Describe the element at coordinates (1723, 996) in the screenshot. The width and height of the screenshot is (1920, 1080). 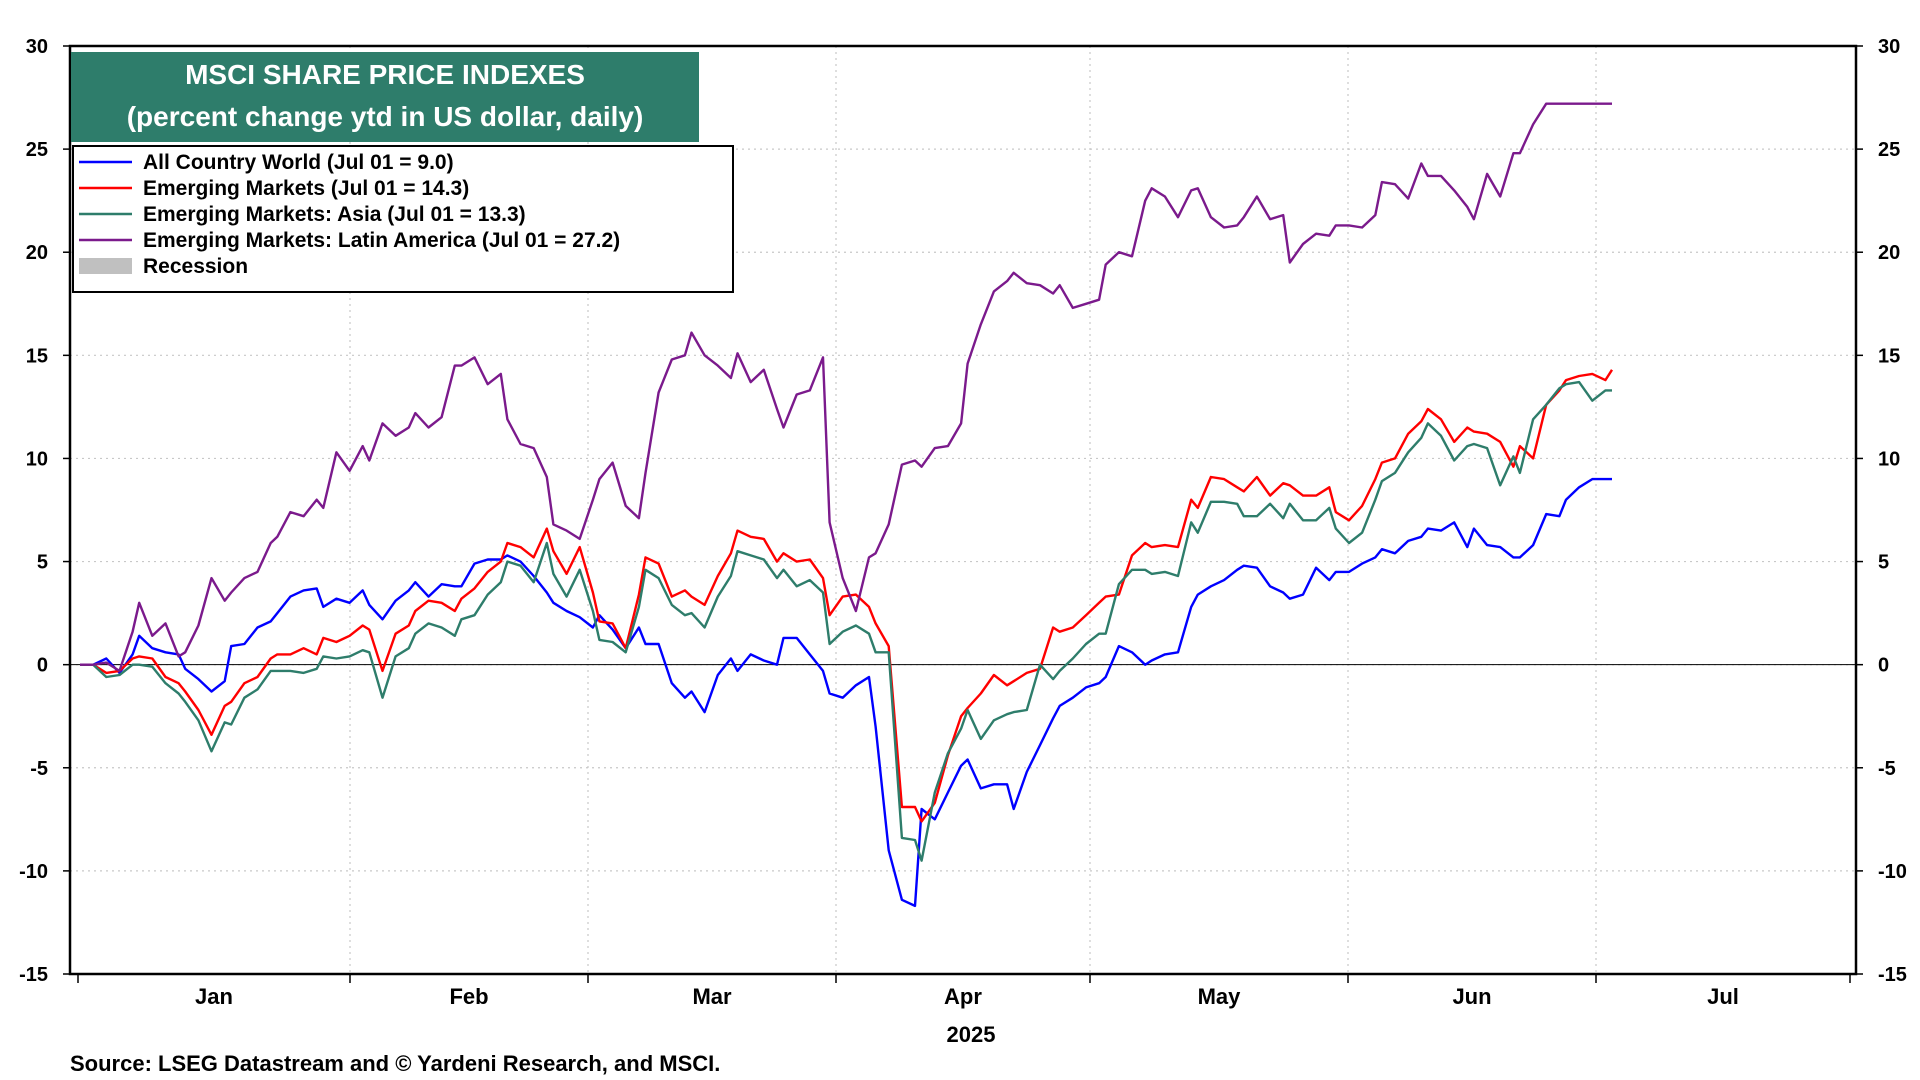
I see `x-tick-label-jul: Jul` at that location.